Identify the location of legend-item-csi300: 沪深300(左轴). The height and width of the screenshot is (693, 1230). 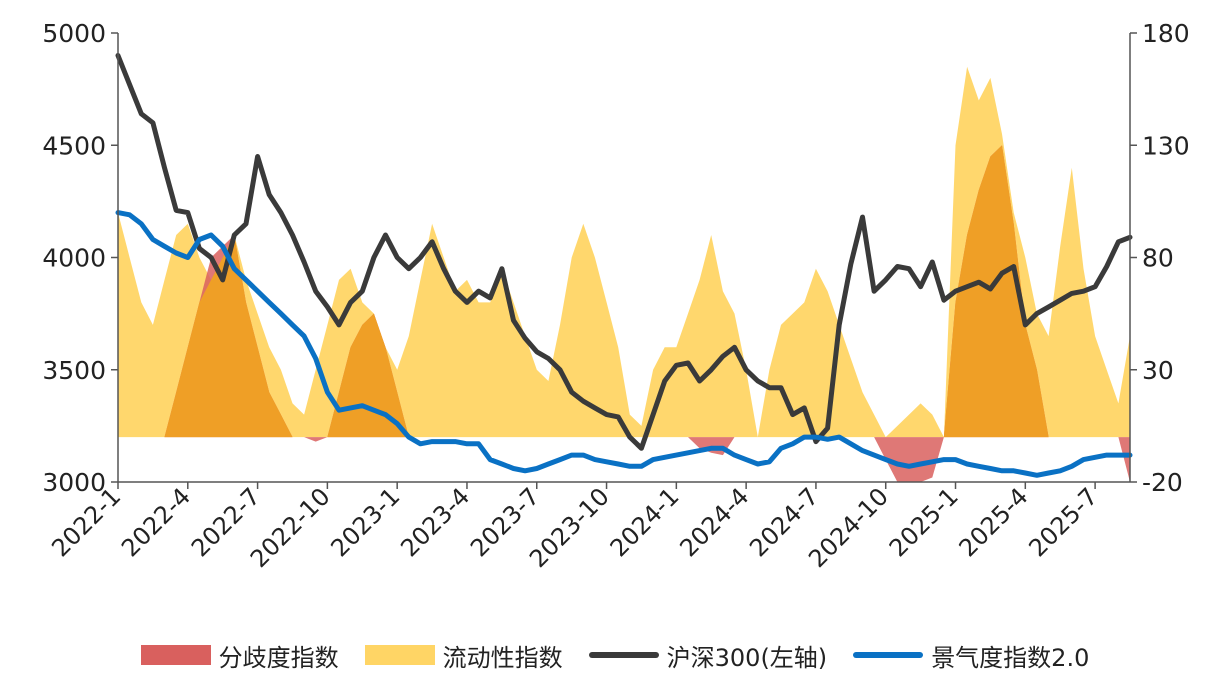
(708, 655).